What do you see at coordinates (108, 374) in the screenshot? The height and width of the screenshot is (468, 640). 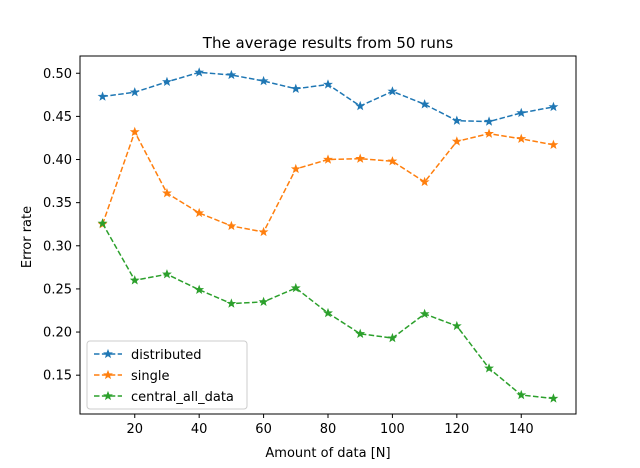 I see `legend-marker-single` at bounding box center [108, 374].